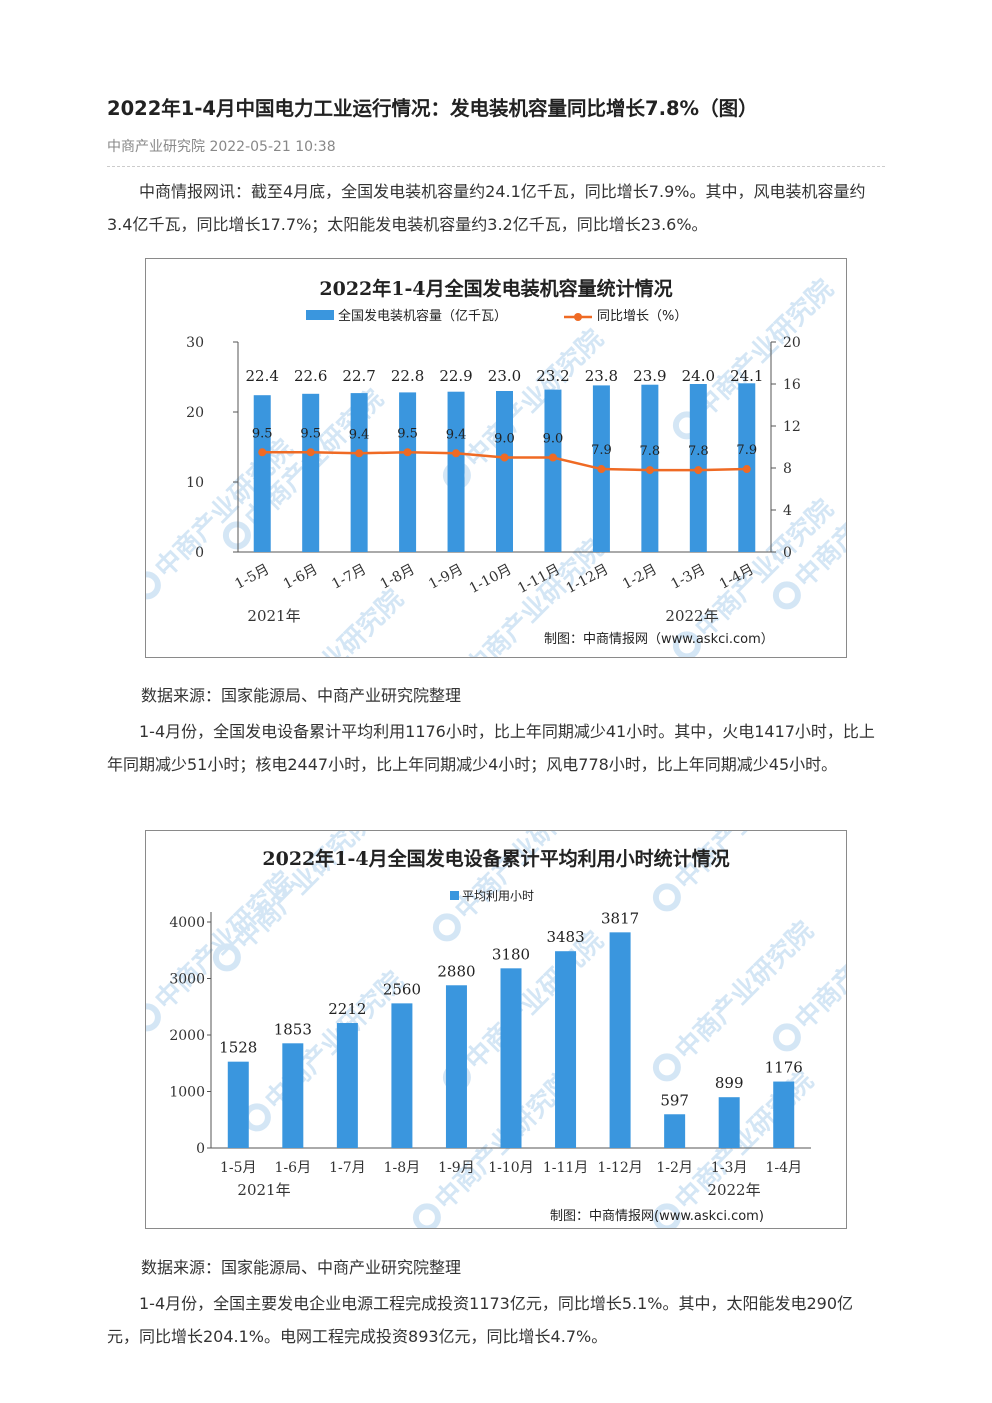 This screenshot has width=992, height=1403. Describe the element at coordinates (498, 896) in the screenshot. I see `legend-bar-label: 平均利用小时` at that location.